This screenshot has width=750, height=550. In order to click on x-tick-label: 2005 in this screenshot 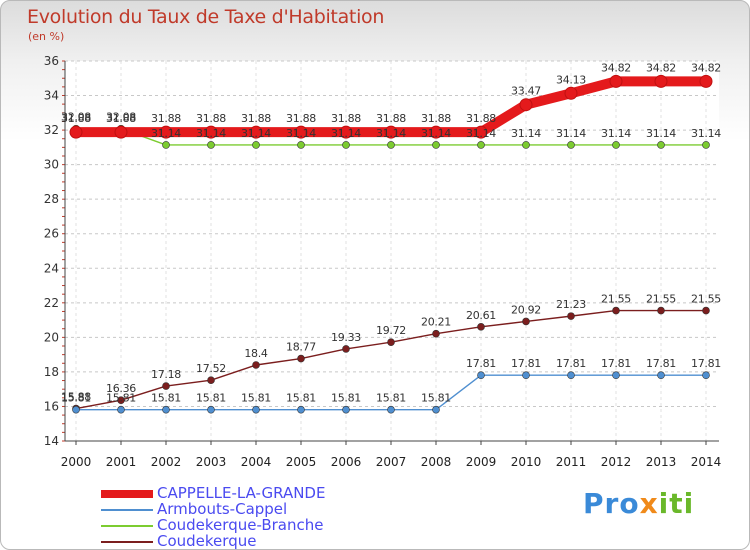, I will do `click(301, 462)`.